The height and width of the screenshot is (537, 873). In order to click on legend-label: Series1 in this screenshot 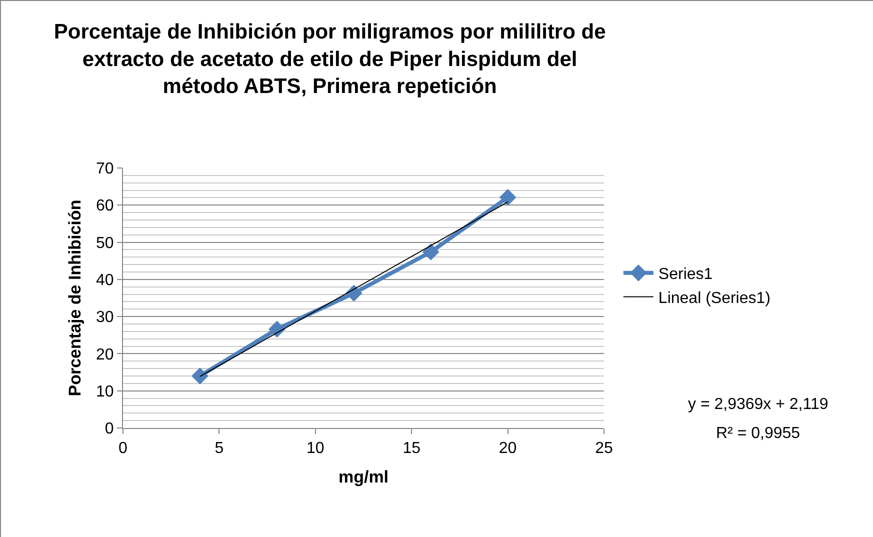, I will do `click(685, 275)`.